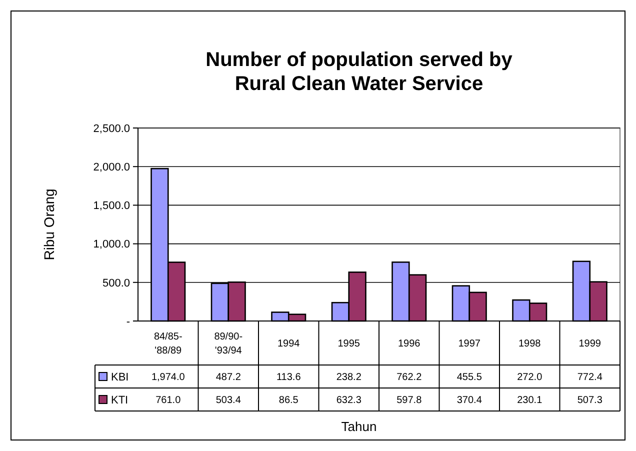 The width and height of the screenshot is (636, 451). Describe the element at coordinates (128, 322) in the screenshot. I see `y-tick-label: -` at that location.